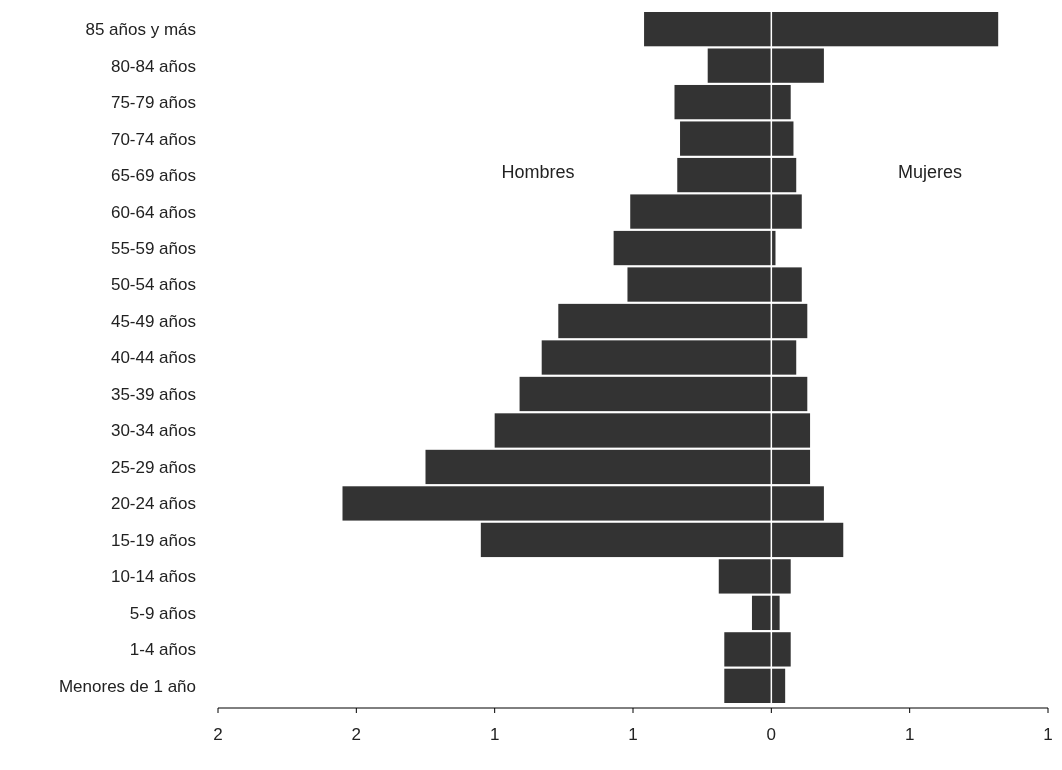 This screenshot has width=1062, height=770. Describe the element at coordinates (127, 686) in the screenshot. I see `y-tick-label: Menores de 1 año` at that location.